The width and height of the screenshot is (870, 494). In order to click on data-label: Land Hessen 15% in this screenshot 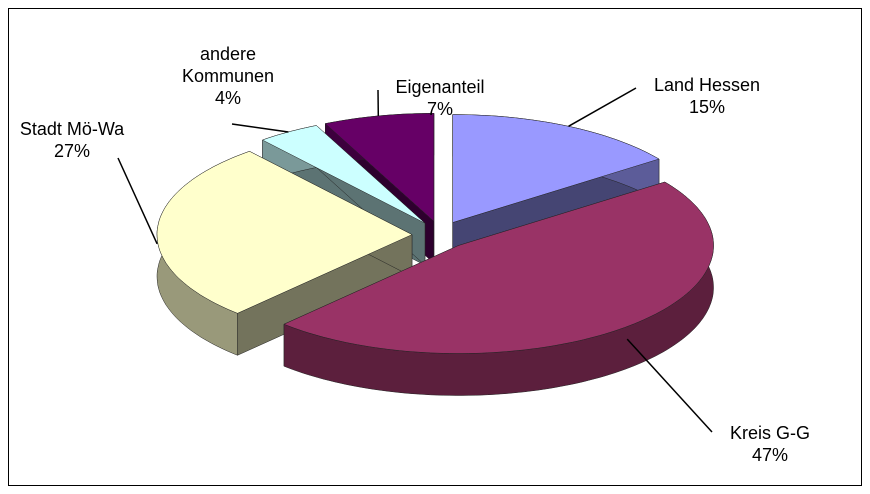, I will do `click(707, 96)`.